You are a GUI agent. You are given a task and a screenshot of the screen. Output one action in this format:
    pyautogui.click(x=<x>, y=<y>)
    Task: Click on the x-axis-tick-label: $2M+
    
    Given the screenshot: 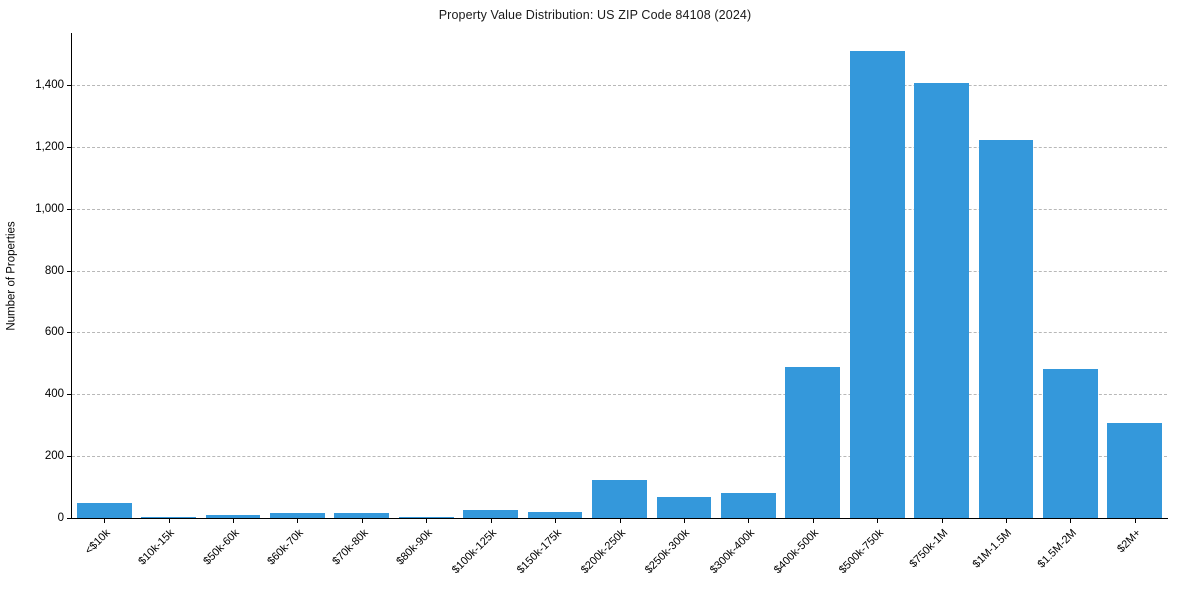 What is the action you would take?
    pyautogui.click(x=1129, y=541)
    